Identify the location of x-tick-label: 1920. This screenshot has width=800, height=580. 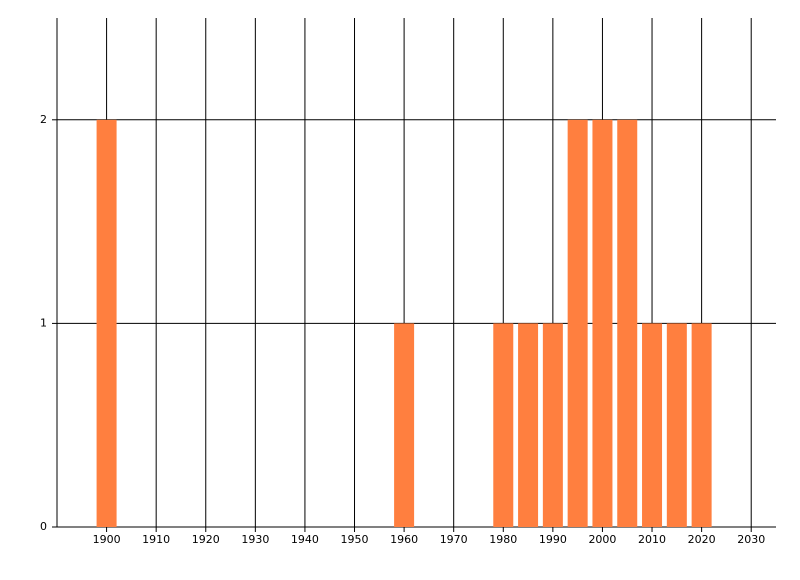
(206, 539).